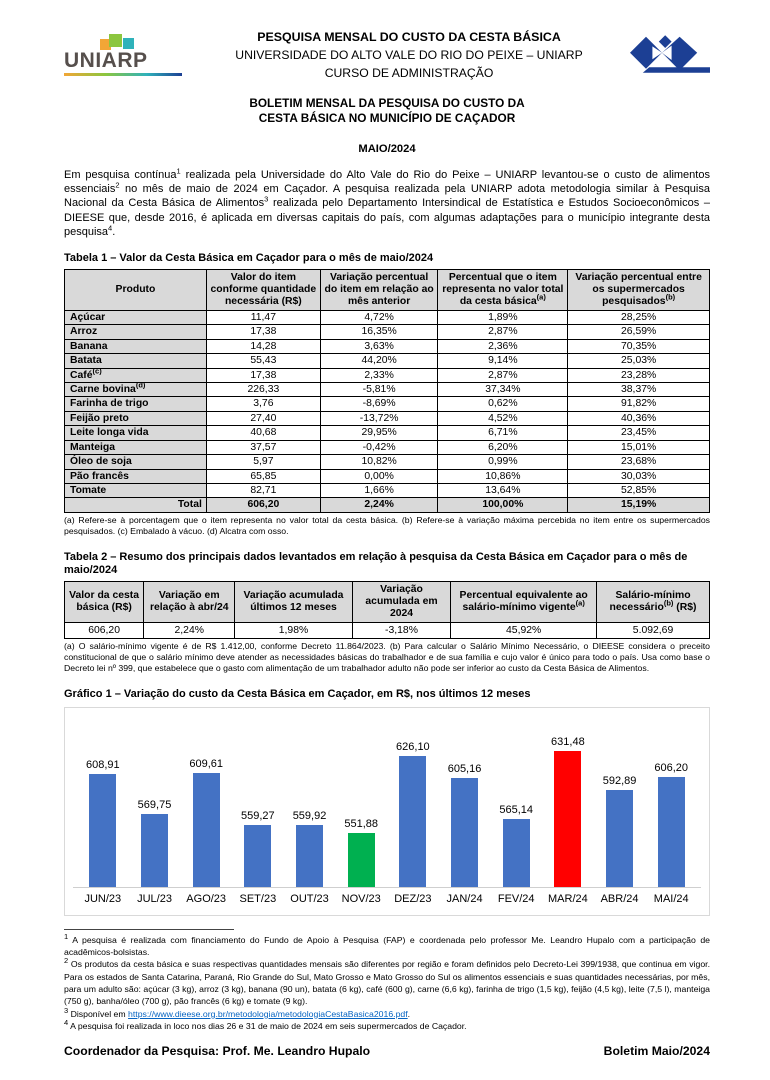  Describe the element at coordinates (123, 74) in the screenshot. I see `uniarp-tagline-strip` at that location.